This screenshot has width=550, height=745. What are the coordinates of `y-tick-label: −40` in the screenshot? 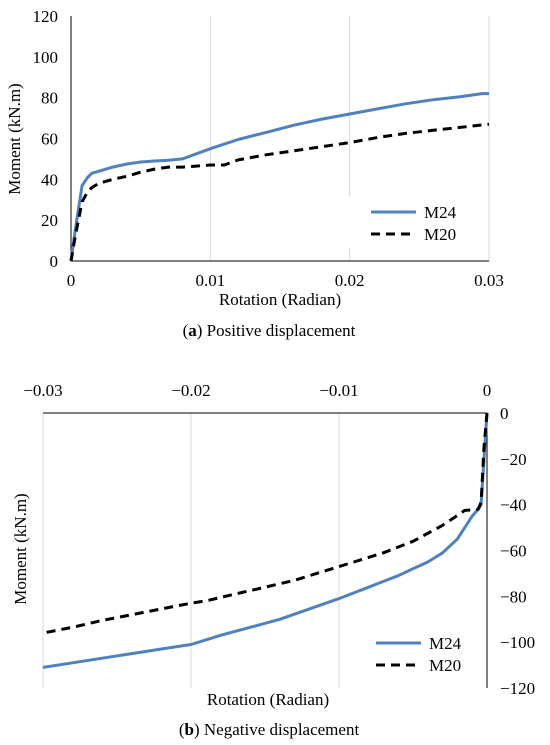 It's located at (513, 505).